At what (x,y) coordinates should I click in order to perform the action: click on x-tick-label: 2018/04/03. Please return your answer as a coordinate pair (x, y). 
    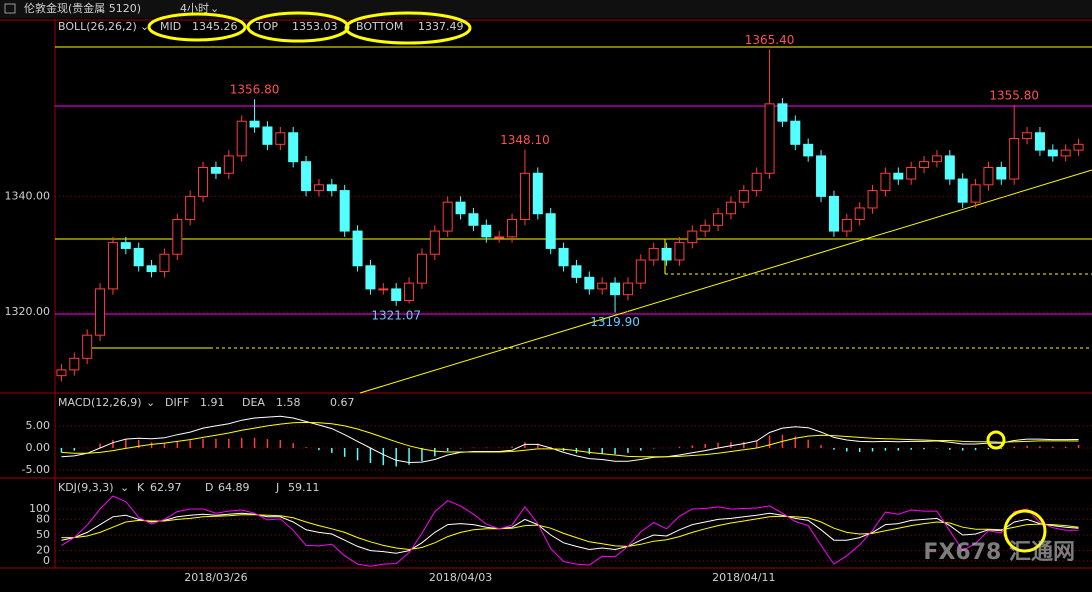
    Looking at the image, I should click on (460, 577).